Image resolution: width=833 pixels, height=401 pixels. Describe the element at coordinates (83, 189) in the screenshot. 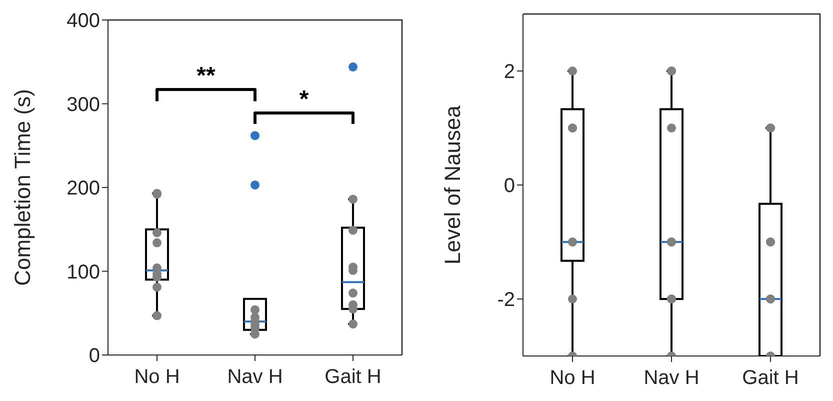

I see `y-tick-label: 200` at that location.